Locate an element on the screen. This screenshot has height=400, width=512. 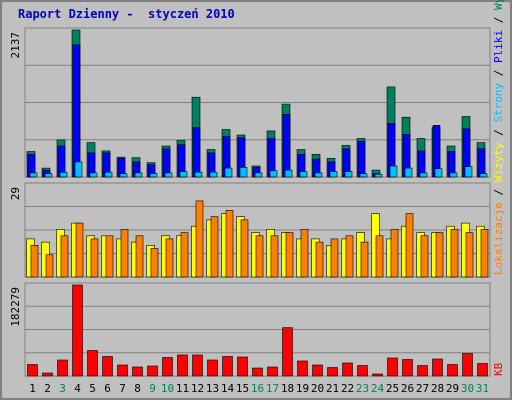
x-tick-label: 28 is located at coordinates (437, 388).